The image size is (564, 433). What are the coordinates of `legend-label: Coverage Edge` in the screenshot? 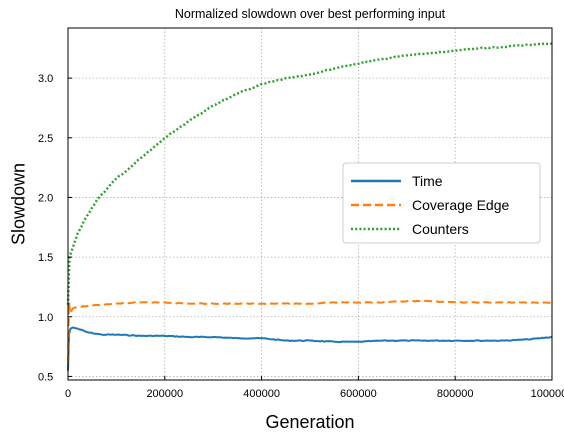 It's located at (461, 205).